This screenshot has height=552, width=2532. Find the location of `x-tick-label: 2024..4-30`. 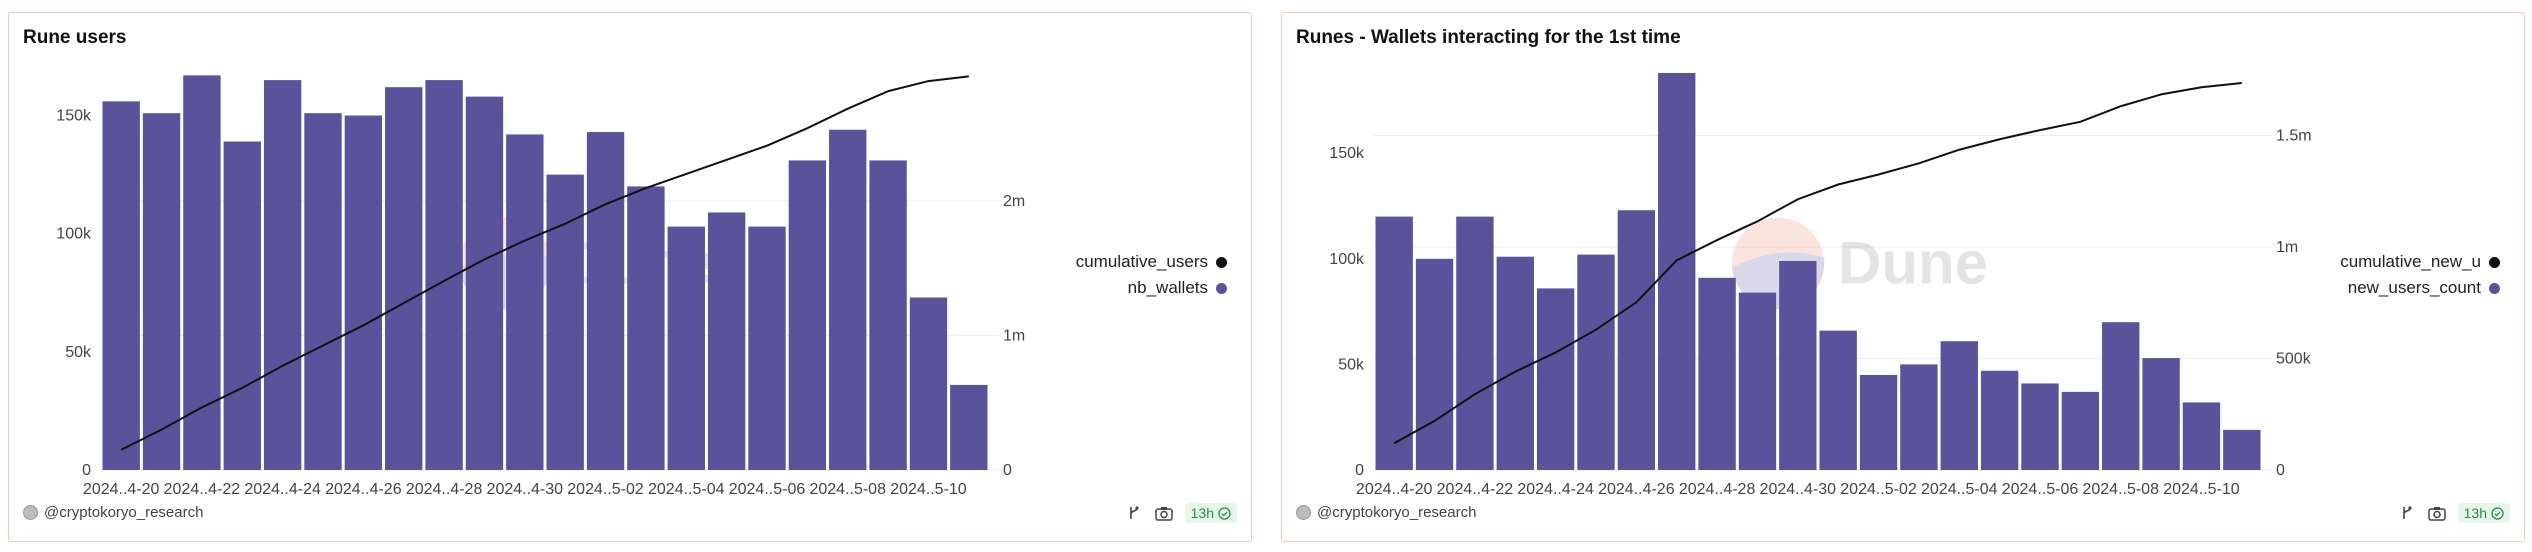

x-tick-label: 2024..4-30 is located at coordinates (1798, 489).